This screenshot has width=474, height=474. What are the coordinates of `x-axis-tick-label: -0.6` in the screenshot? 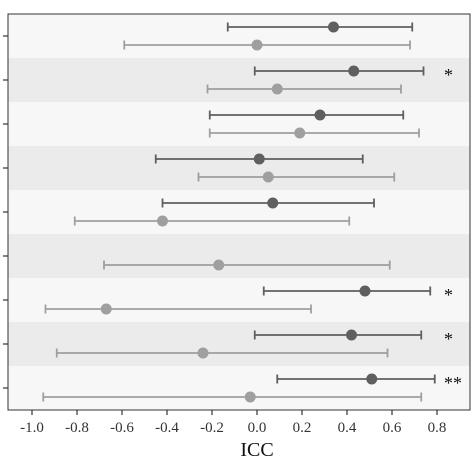 It's located at (122, 428).